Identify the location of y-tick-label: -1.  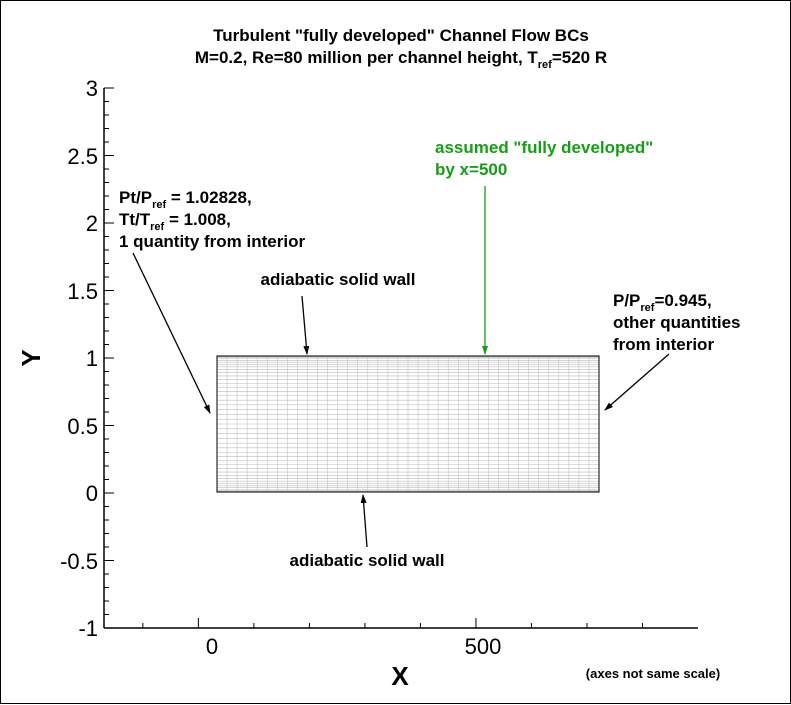
(88, 628).